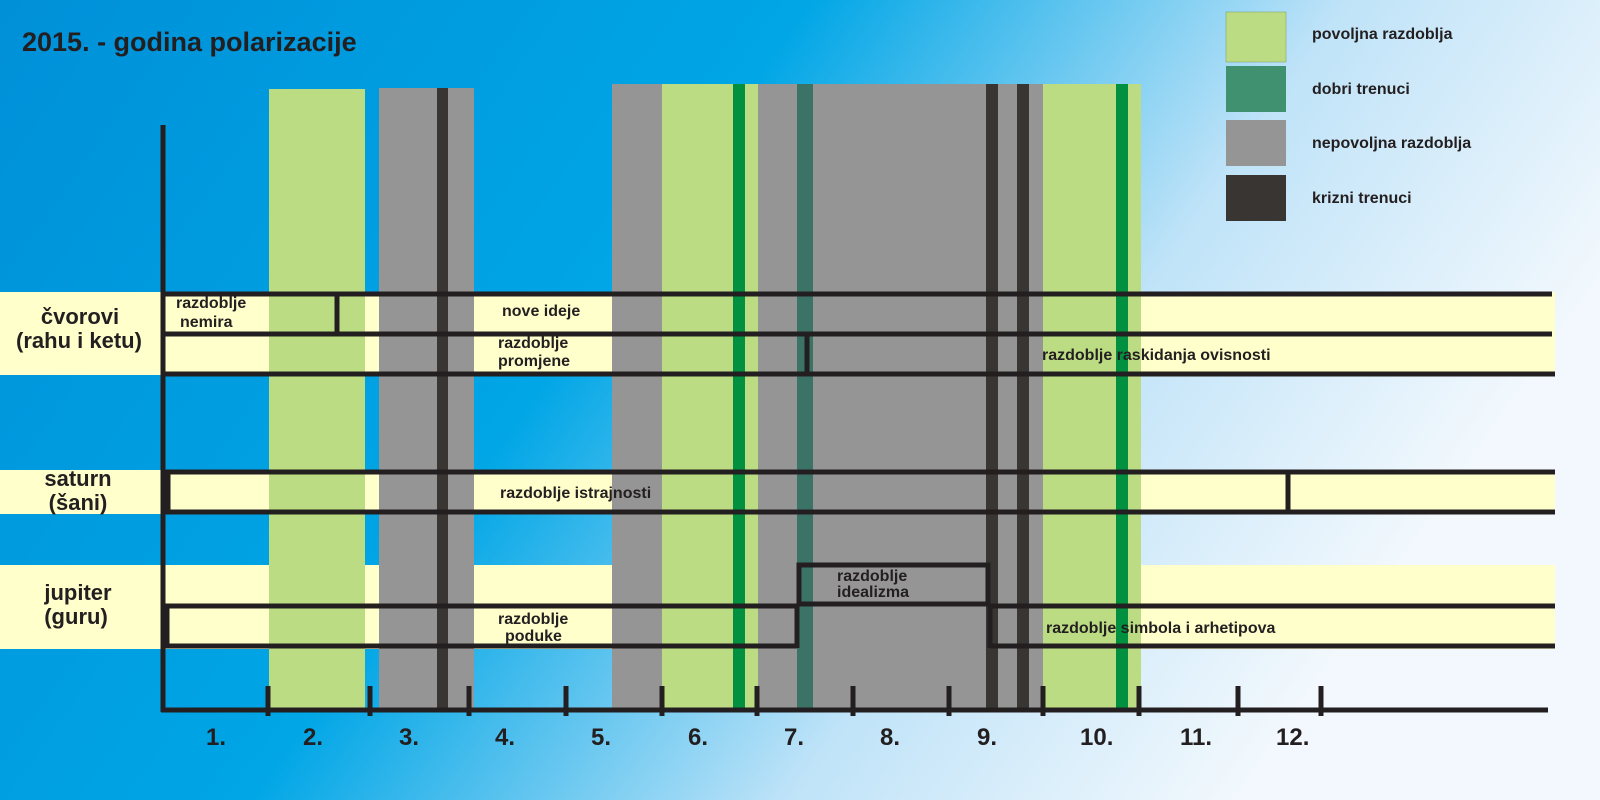 The width and height of the screenshot is (1600, 800). I want to click on legend-label: dobri trenuci, so click(1361, 89).